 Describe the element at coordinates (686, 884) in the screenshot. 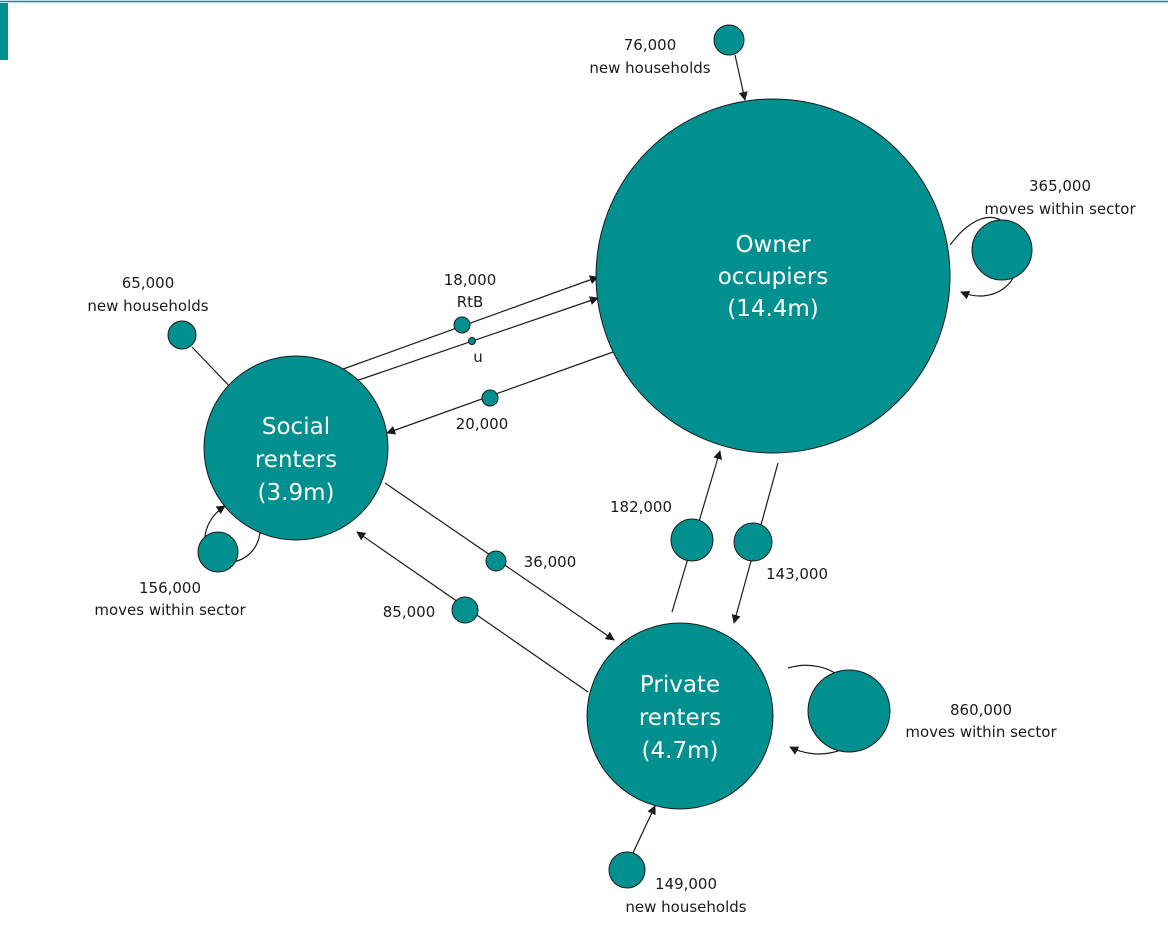

I see `new-private-value: 149,000` at that location.